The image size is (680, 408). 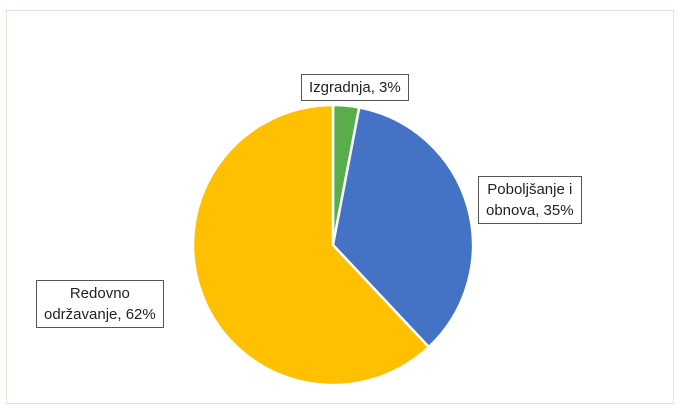 What do you see at coordinates (403, 227) in the screenshot?
I see `pie-slice-poboljsanje-i-obnova` at bounding box center [403, 227].